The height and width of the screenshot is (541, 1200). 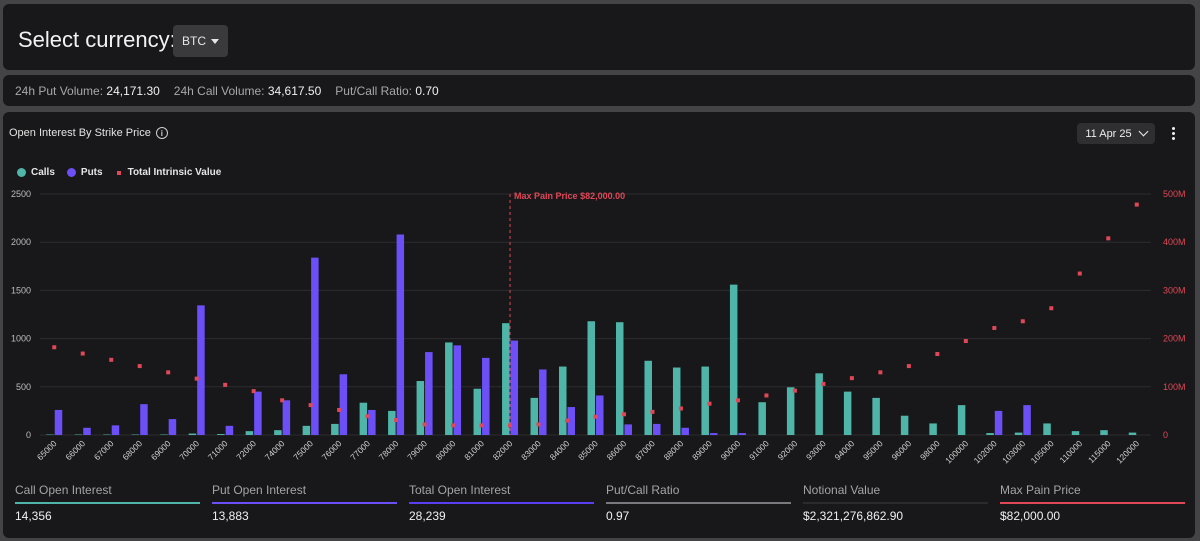 What do you see at coordinates (161, 133) in the screenshot?
I see `info-icon: i` at bounding box center [161, 133].